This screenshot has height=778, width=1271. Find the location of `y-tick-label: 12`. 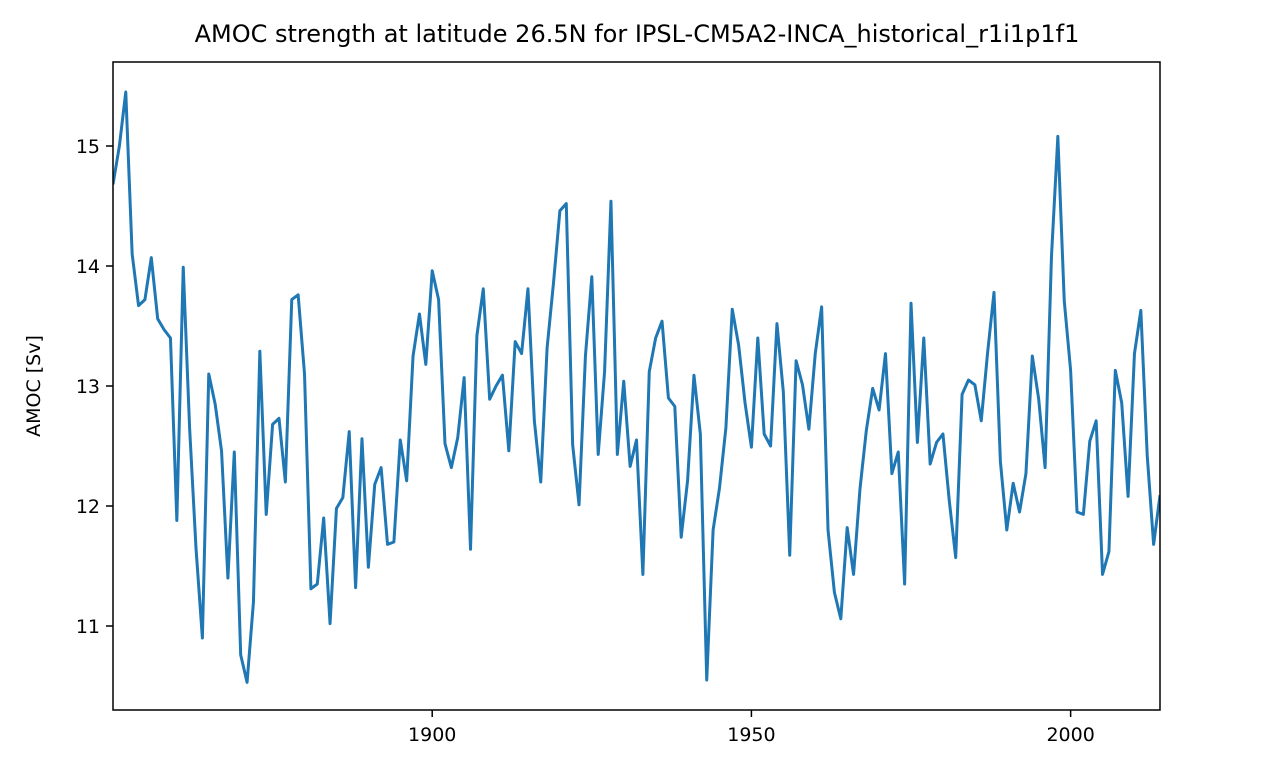

y-tick-label: 12 is located at coordinates (88, 507).